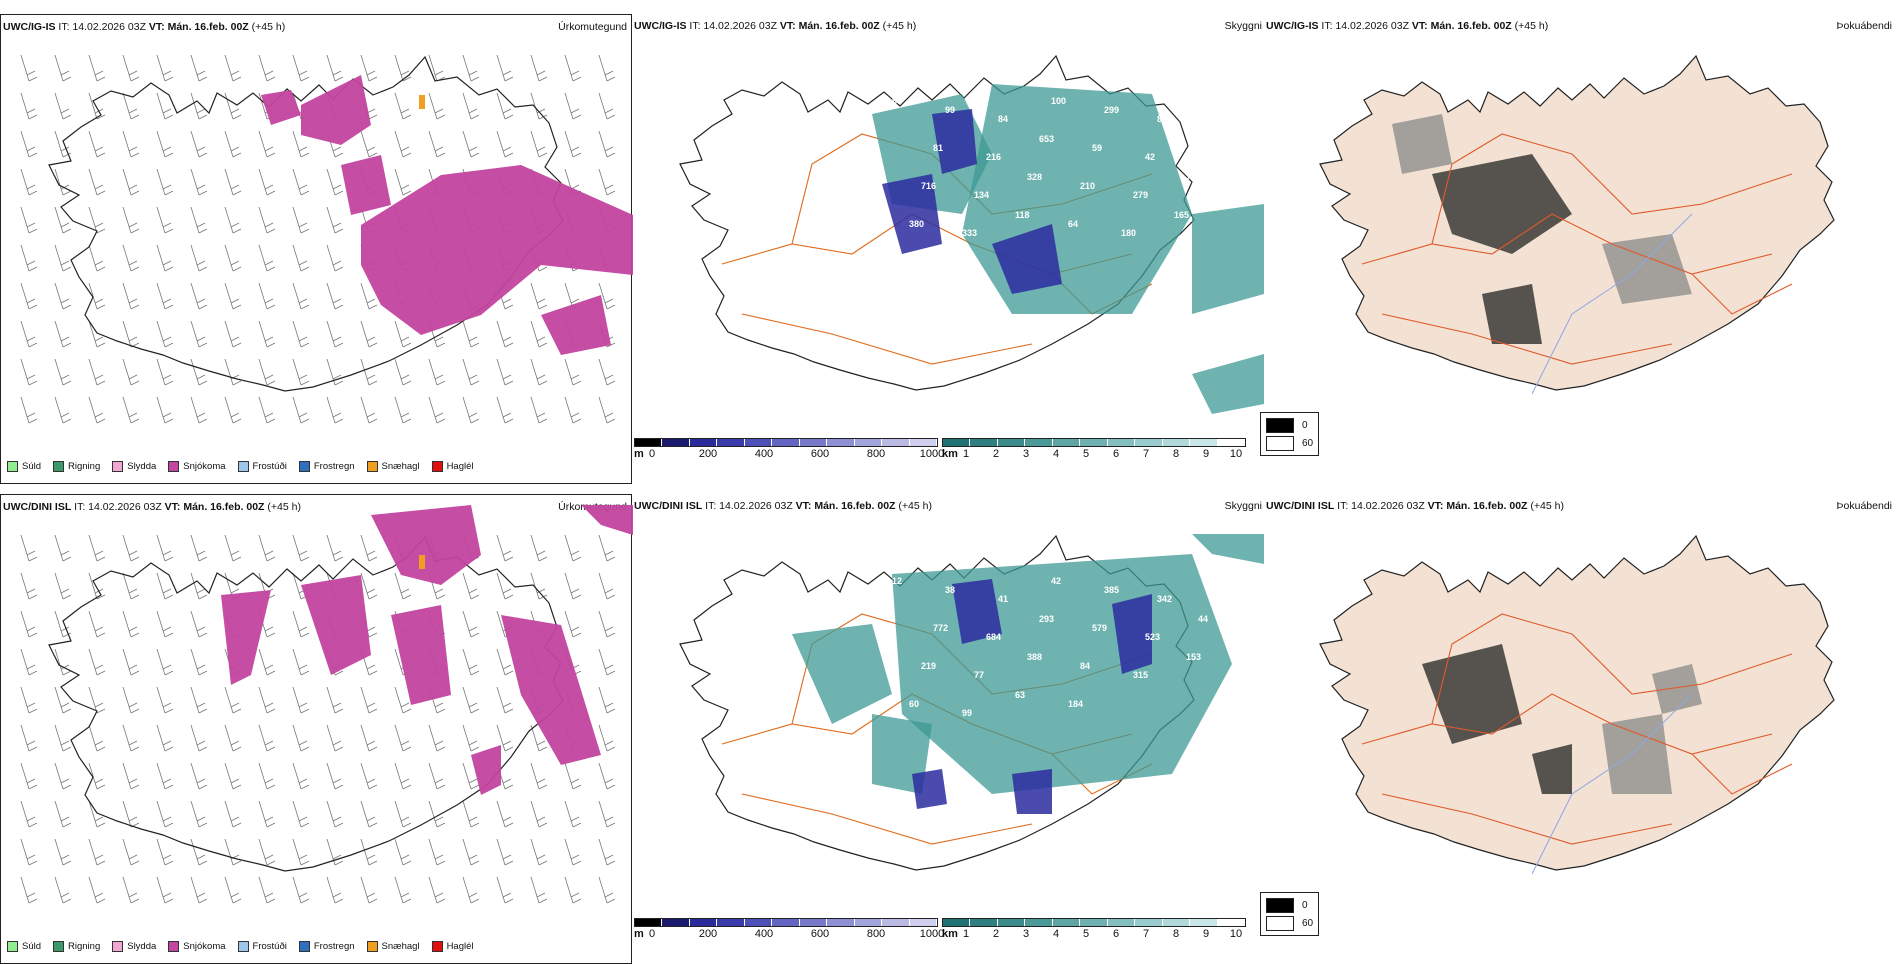 The width and height of the screenshot is (1900, 964). What do you see at coordinates (197, 466) in the screenshot?
I see `legend-item: Snjókoma` at bounding box center [197, 466].